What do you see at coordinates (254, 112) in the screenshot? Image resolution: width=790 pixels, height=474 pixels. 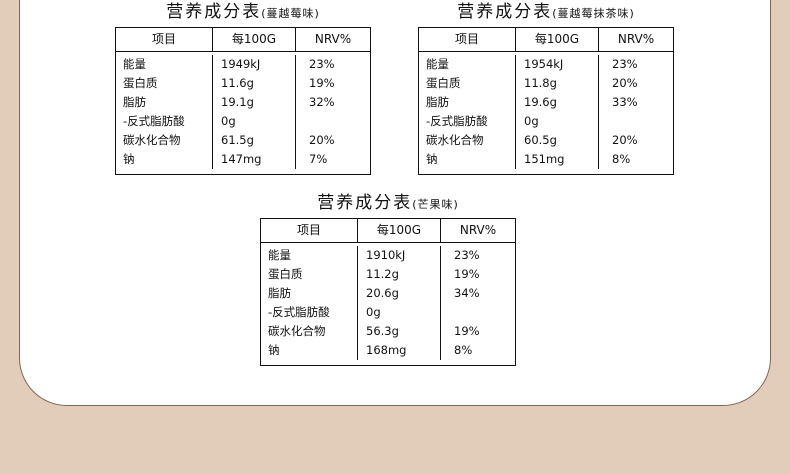 I see `table-column: 1949kJ 11.6g 19.1g 0g 61.5g 147mg` at bounding box center [254, 112].